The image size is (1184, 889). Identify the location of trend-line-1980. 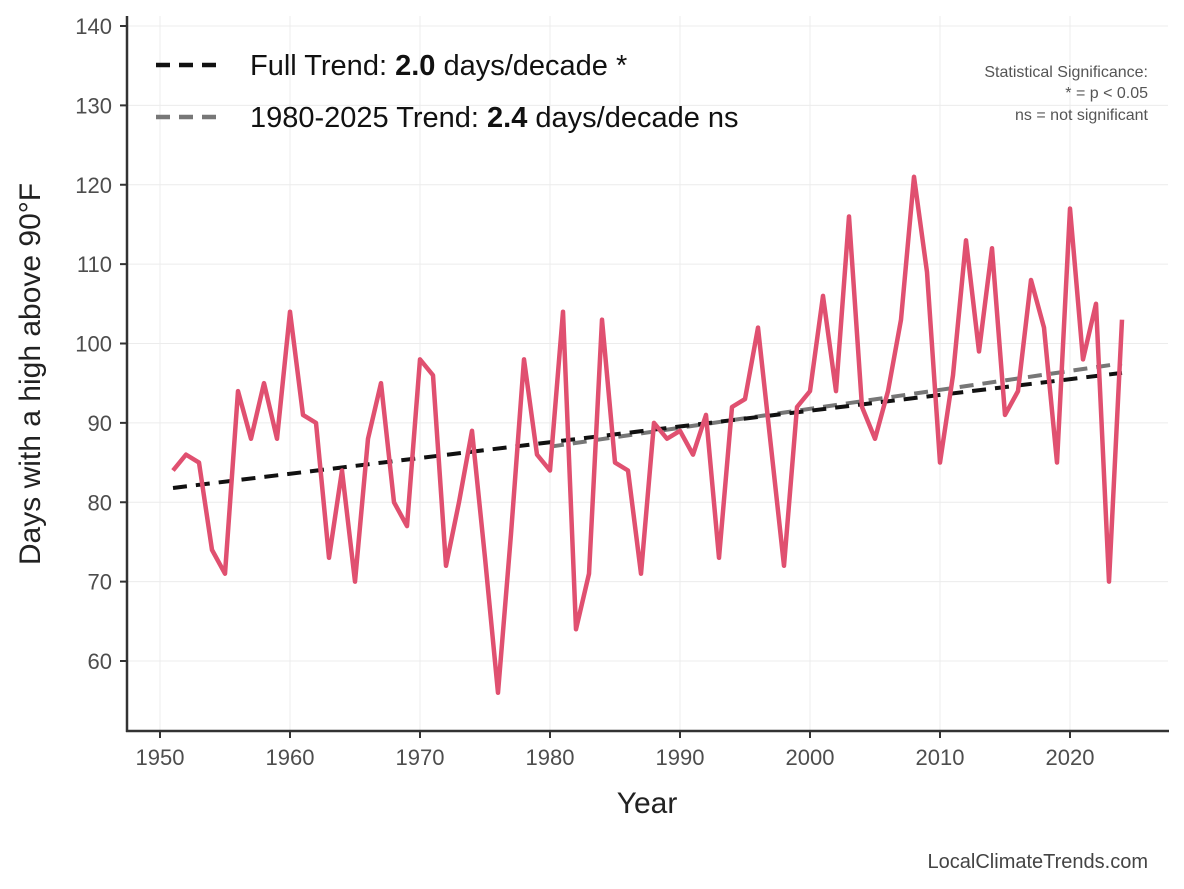
(836, 405).